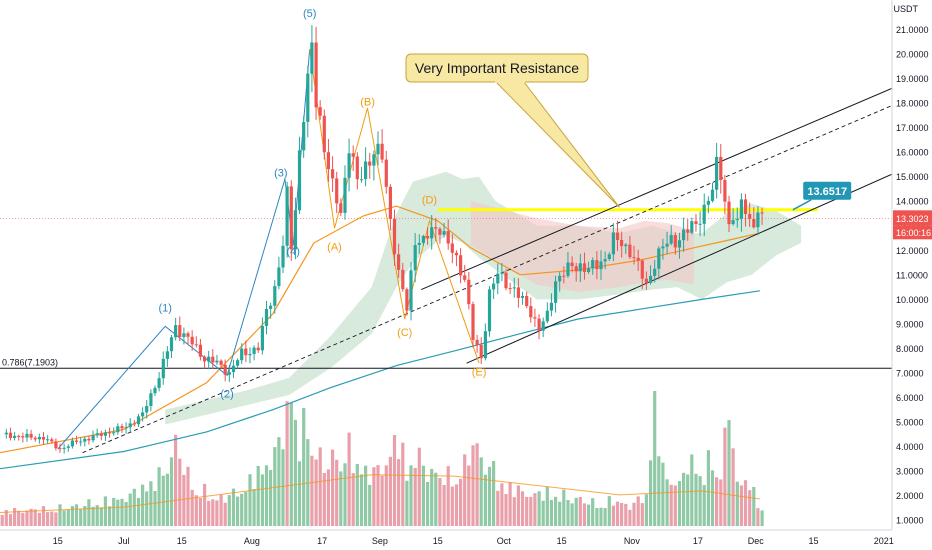 Image resolution: width=932 pixels, height=550 pixels. What do you see at coordinates (910, 373) in the screenshot?
I see `y-tick-label: 7.0000` at bounding box center [910, 373].